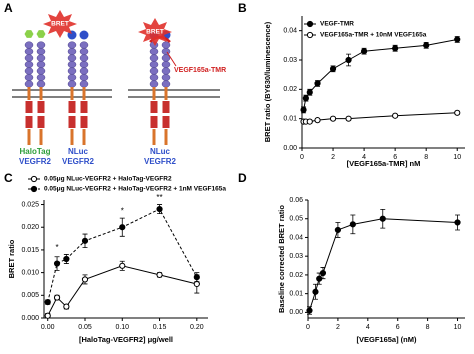 The width and height of the screenshot is (474, 354). Describe the element at coordinates (296, 200) in the screenshot. I see `y-tick-label: 0.06` at that location.